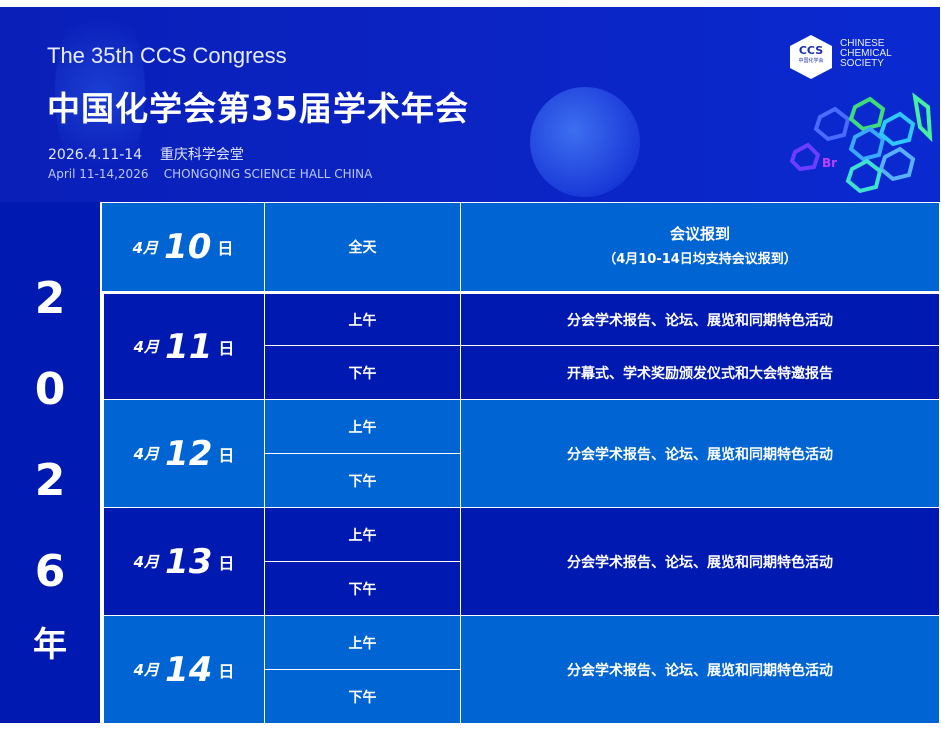 The width and height of the screenshot is (941, 743). I want to click on date-cell-apr-11: 4月 11 日, so click(184, 346).